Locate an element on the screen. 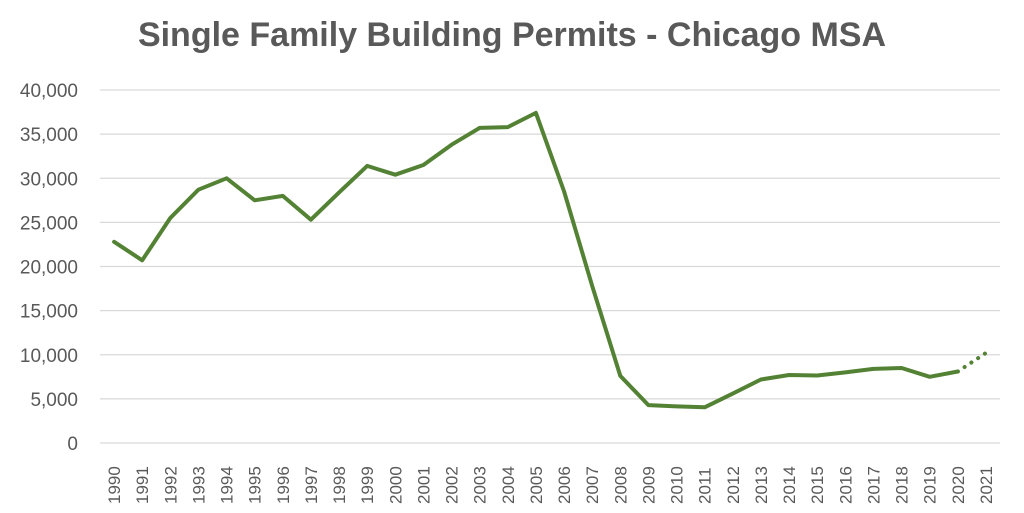  y-tick-label: 15,000 is located at coordinates (49, 312).